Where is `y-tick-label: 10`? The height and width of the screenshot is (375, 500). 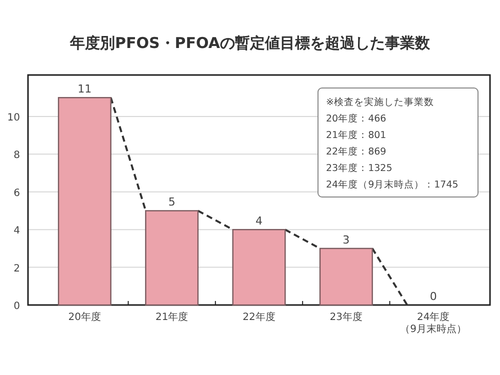 y-tick-label: 10 is located at coordinates (13, 118).